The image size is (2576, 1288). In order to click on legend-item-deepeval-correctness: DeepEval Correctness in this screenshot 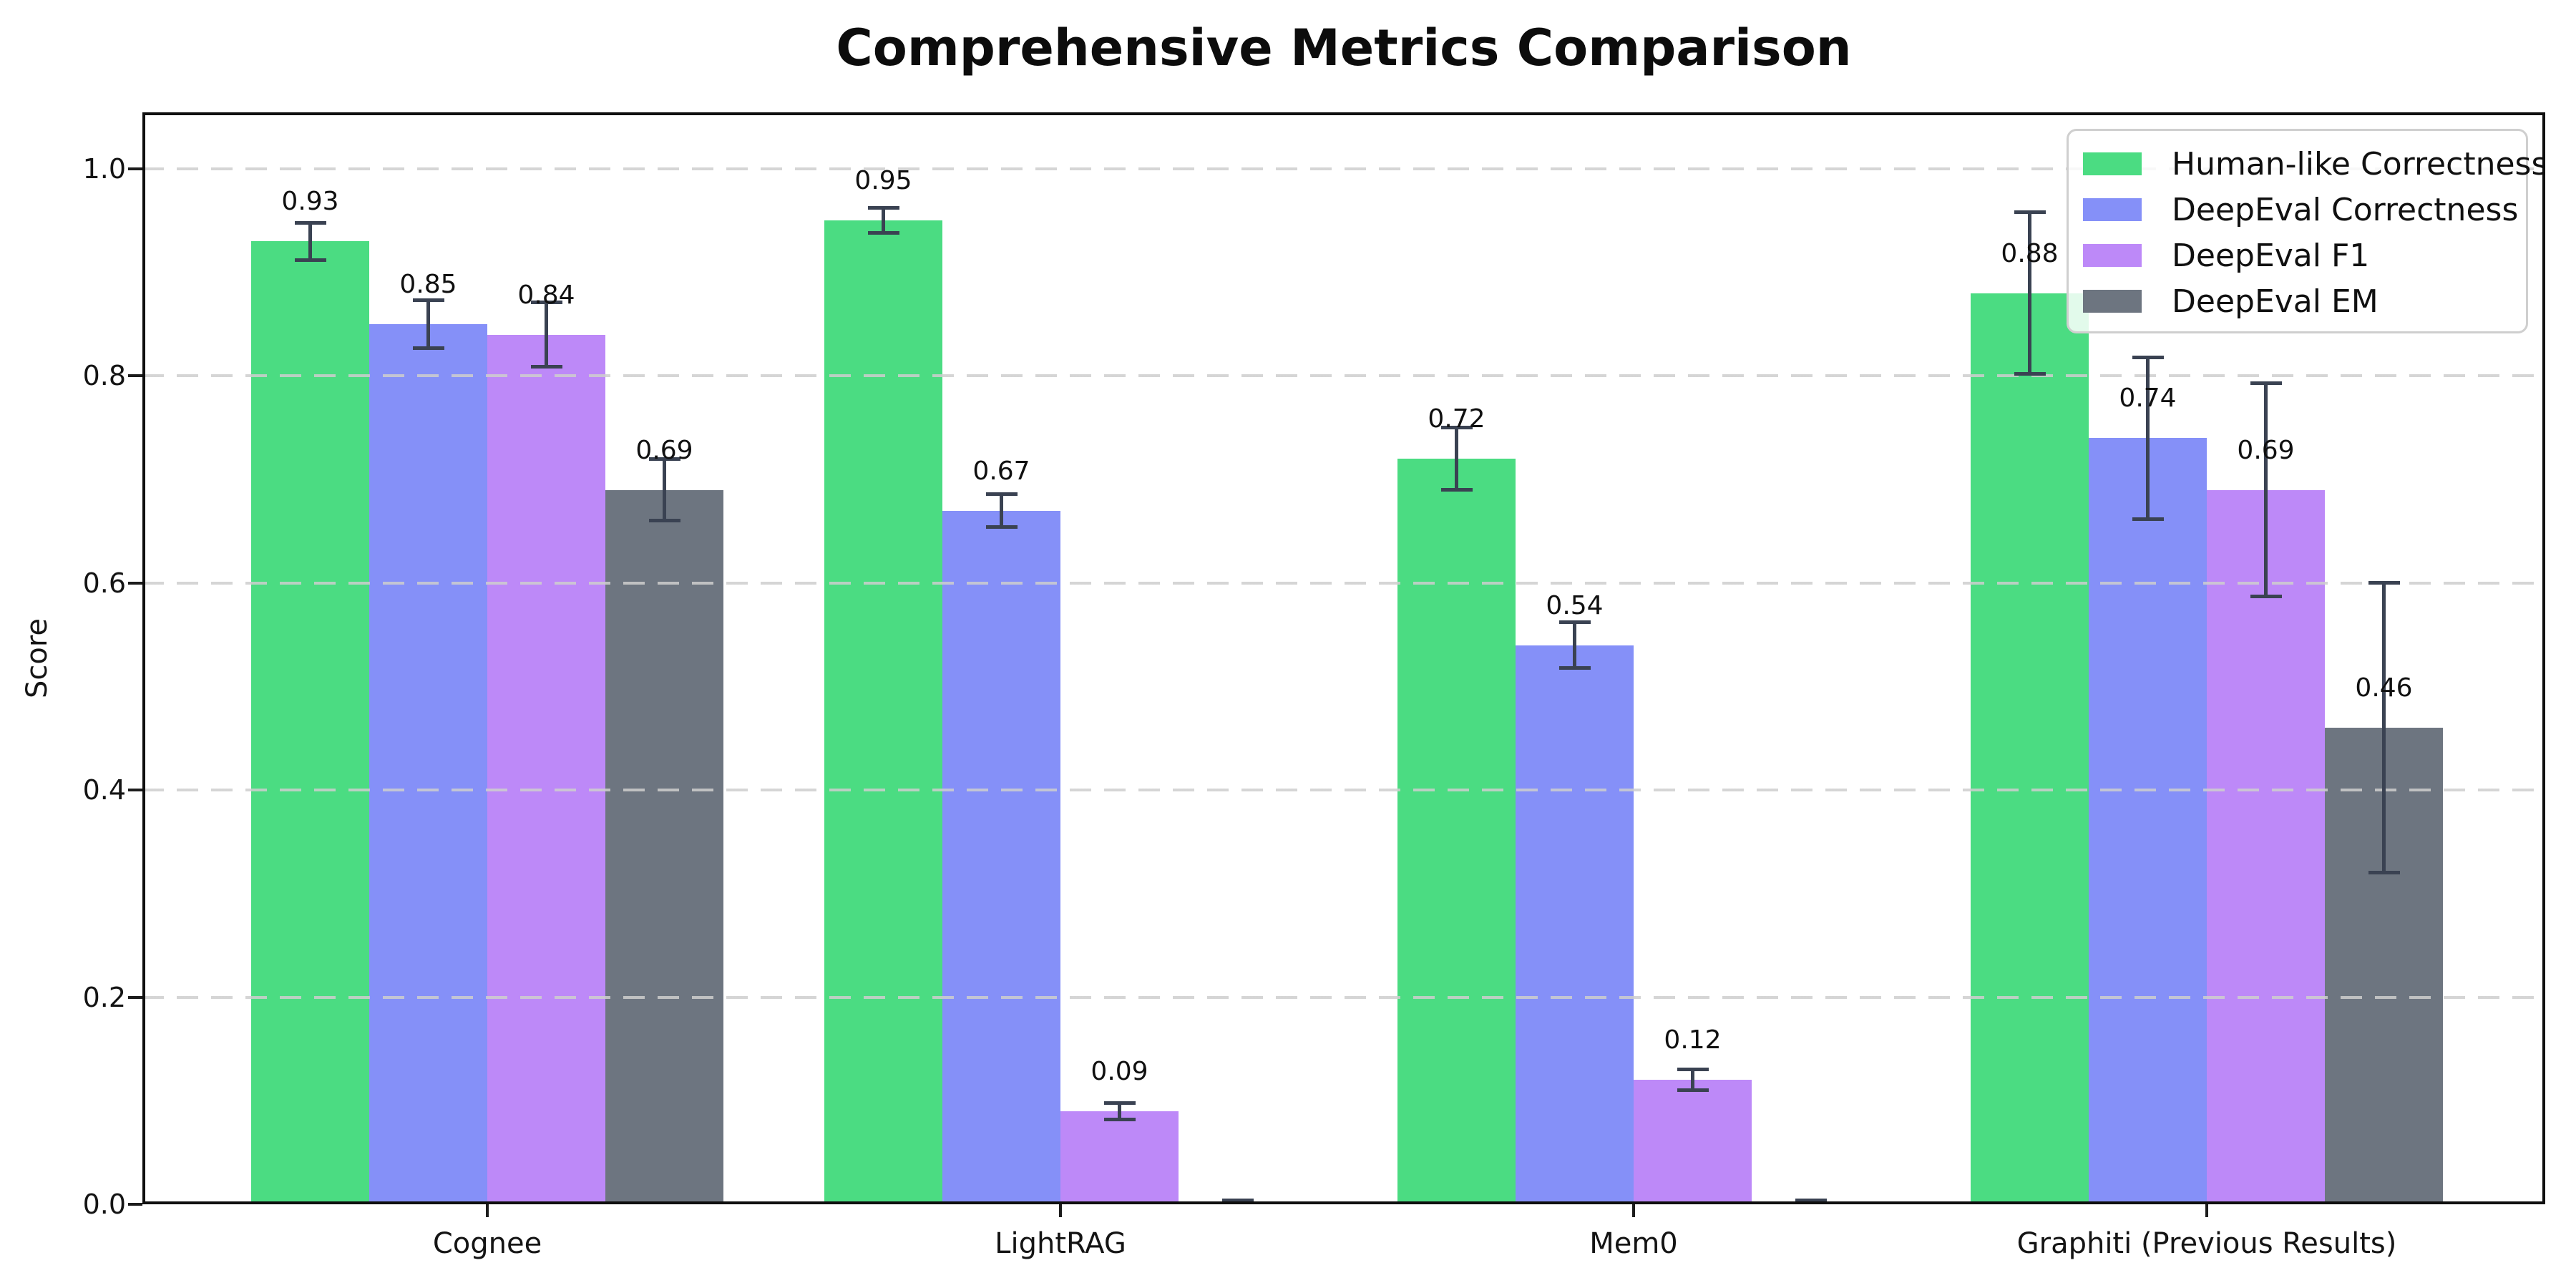, I will do `click(2300, 210)`.